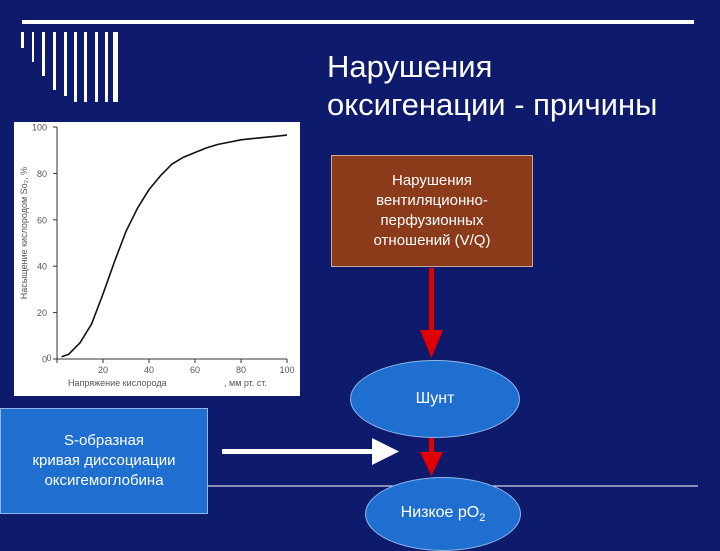  What do you see at coordinates (104, 480) in the screenshot?
I see `s-curve-line-3: оксигемоглобина` at bounding box center [104, 480].